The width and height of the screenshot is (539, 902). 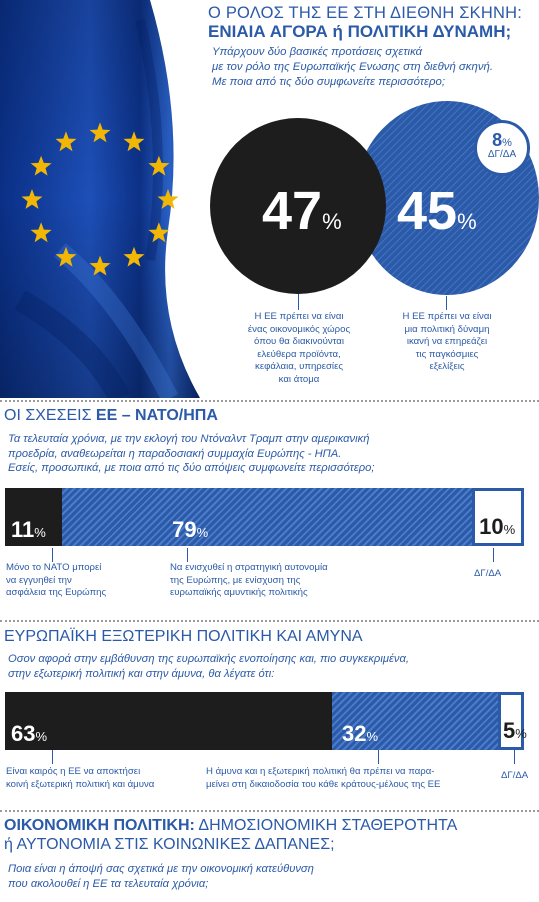 I want to click on caption-line: ασφάλεια της Ευρώπης, so click(x=56, y=592).